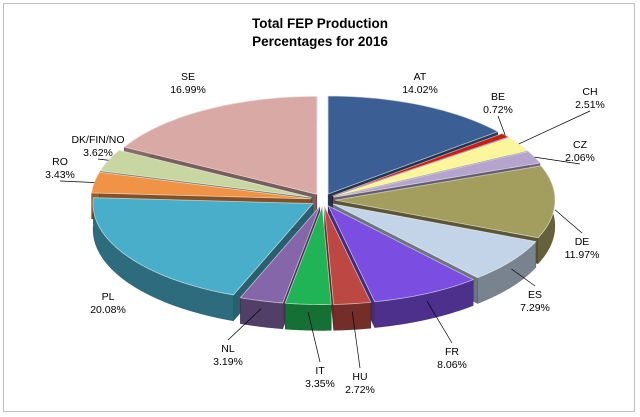  Describe the element at coordinates (420, 83) in the screenshot. I see `label-at: AT 14.02%` at that location.